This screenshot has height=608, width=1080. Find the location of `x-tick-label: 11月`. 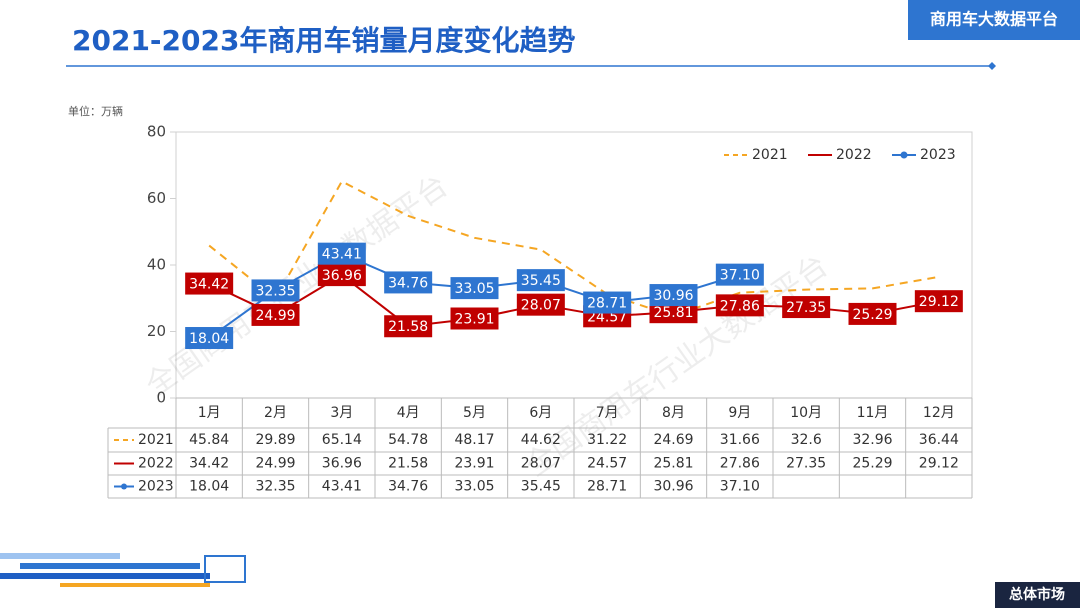

x-tick-label: 11月 is located at coordinates (873, 413).